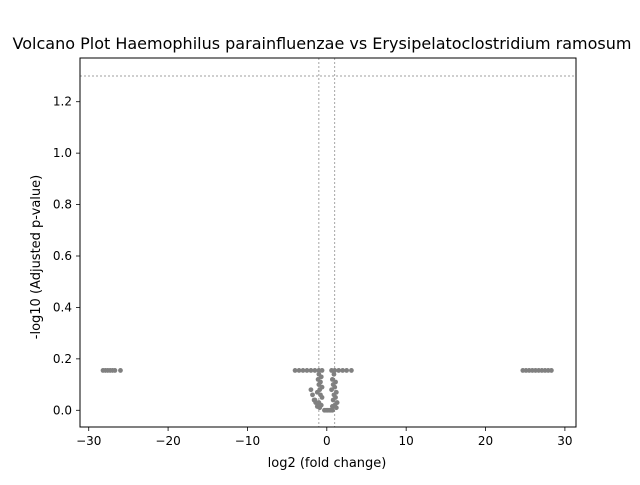 This screenshot has height=485, width=640. I want to click on y-axis-label: -log10 (Adjusted p-value), so click(36, 257).